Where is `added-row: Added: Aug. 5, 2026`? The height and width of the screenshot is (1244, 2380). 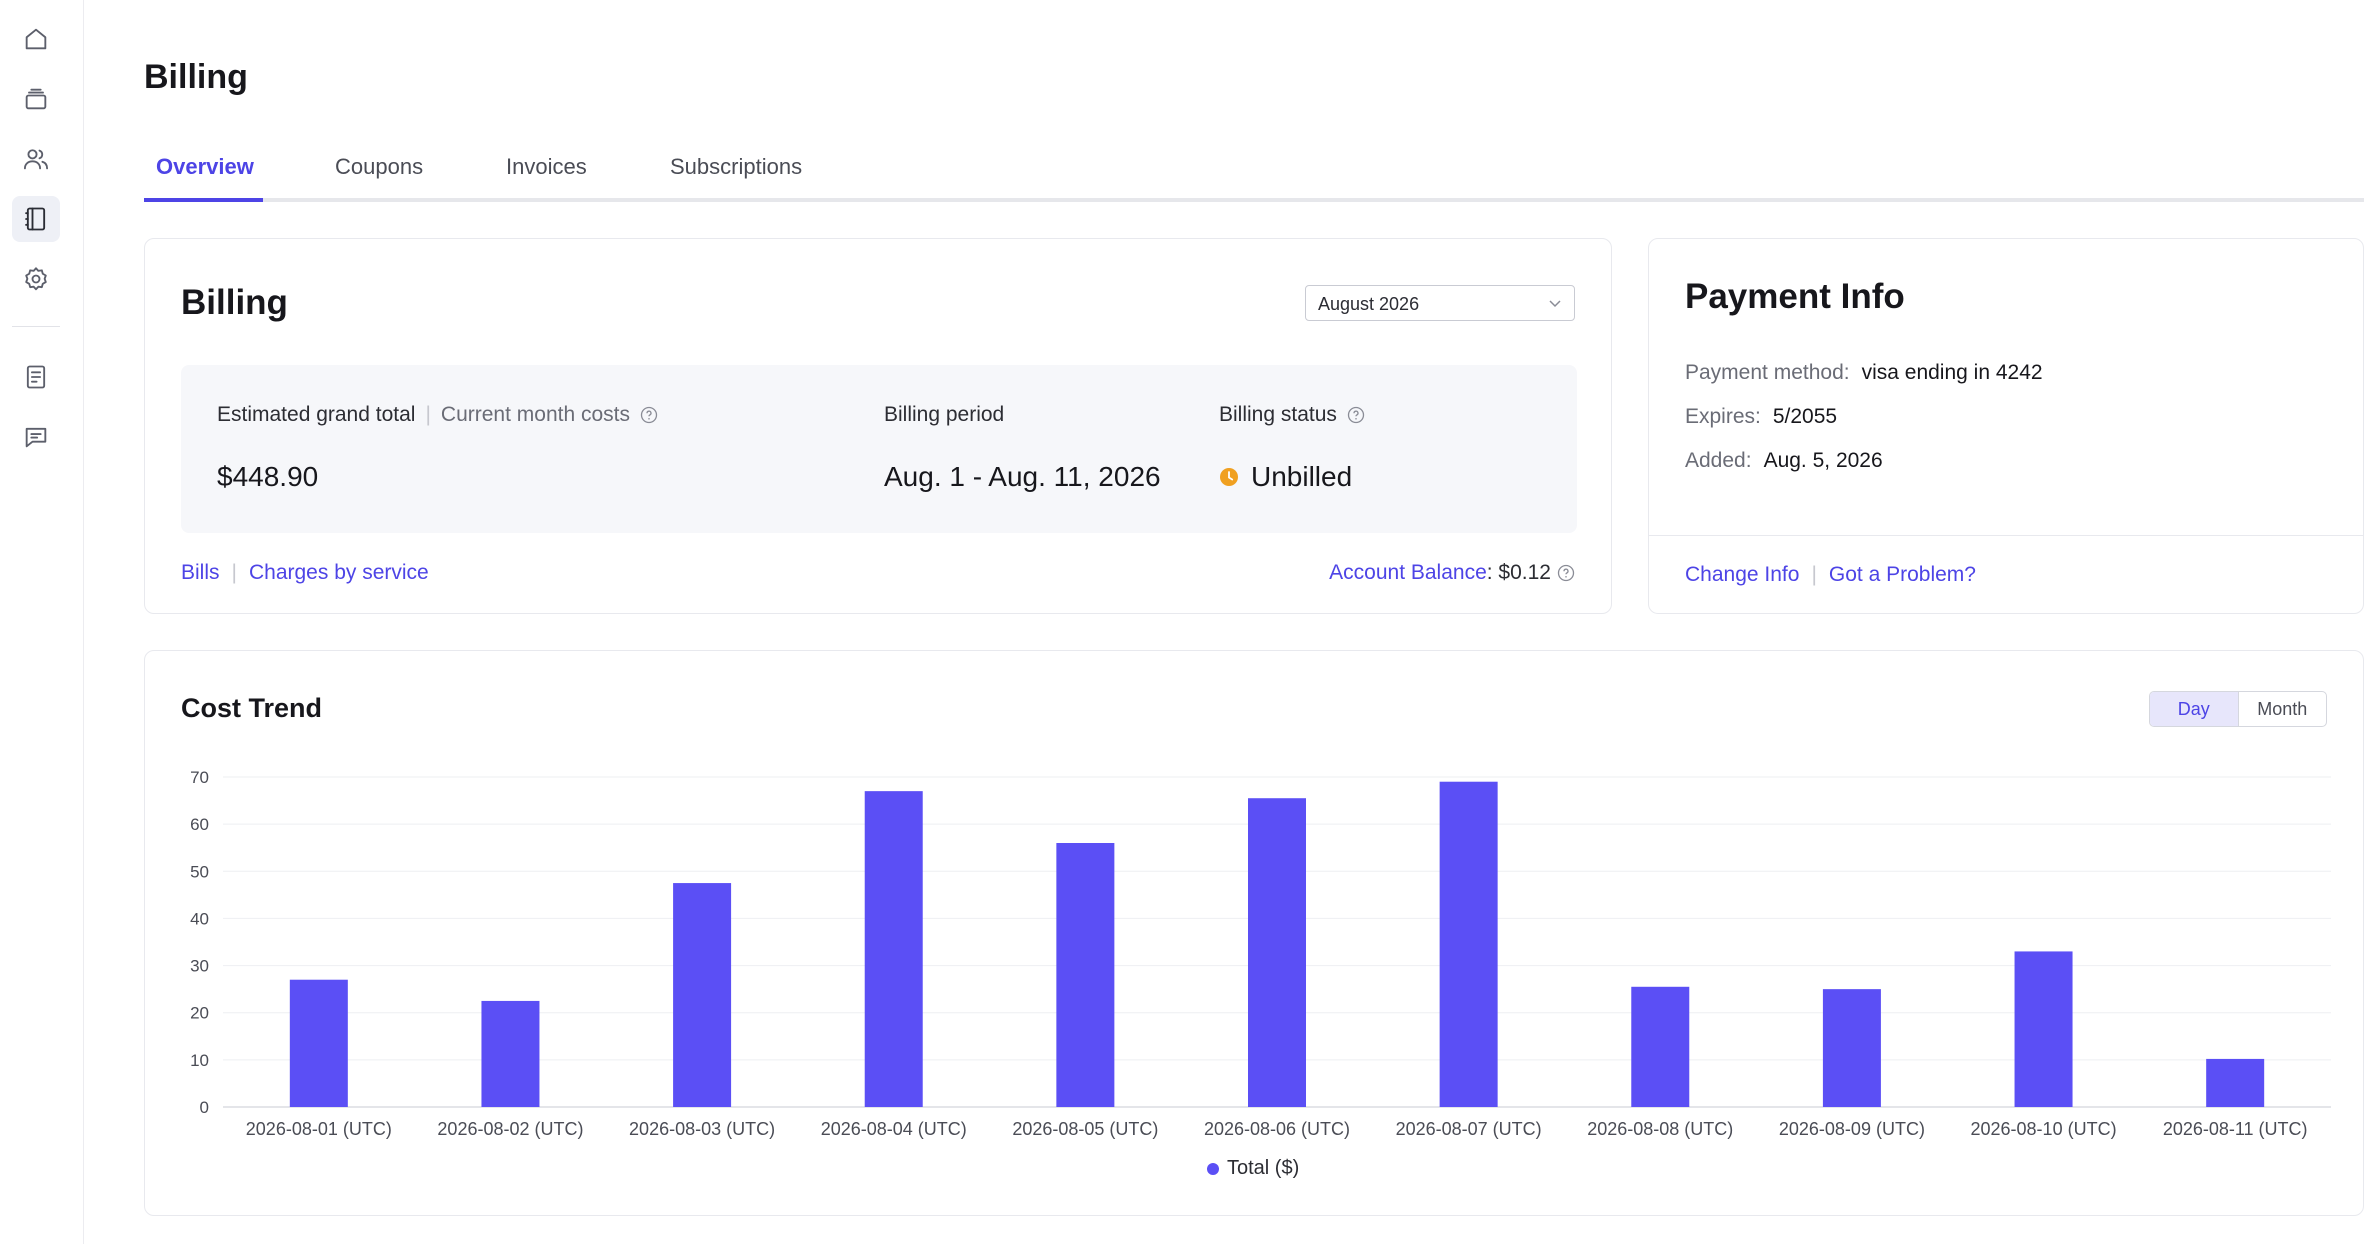
added-row: Added: Aug. 5, 2026 is located at coordinates (1784, 461).